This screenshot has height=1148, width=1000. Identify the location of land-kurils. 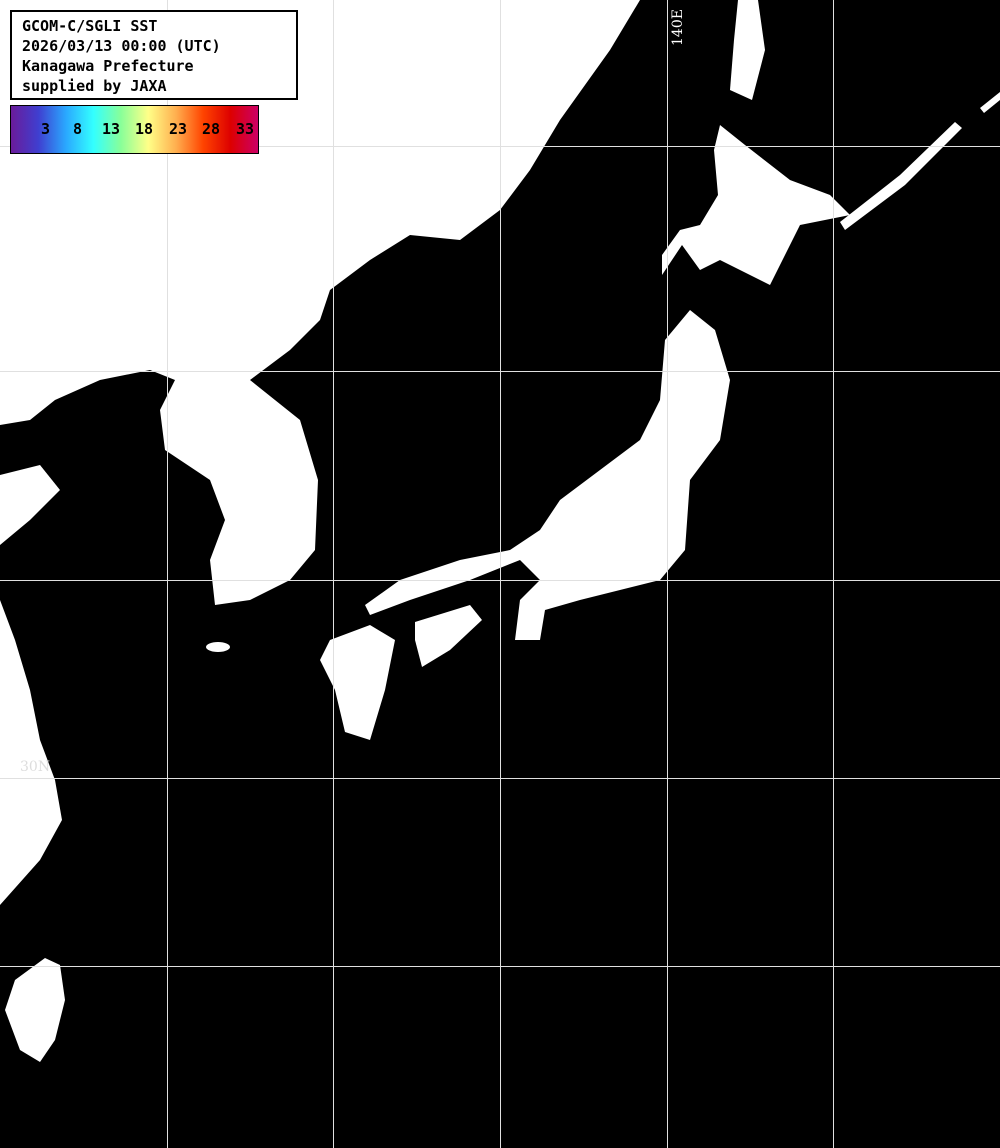
(901, 176).